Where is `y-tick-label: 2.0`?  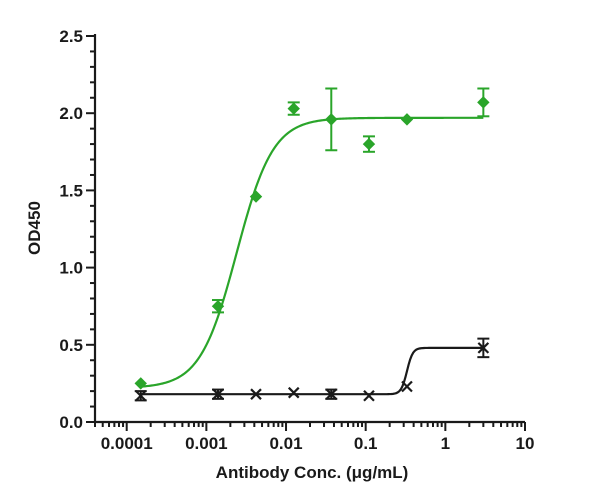
y-tick-label: 2.0 is located at coordinates (71, 113).